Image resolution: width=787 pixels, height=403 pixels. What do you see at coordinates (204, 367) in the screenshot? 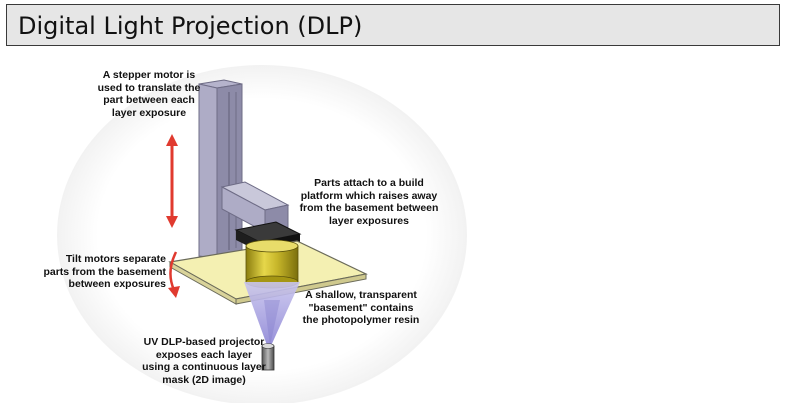
I see `label-line: using a continuous layer` at bounding box center [204, 367].